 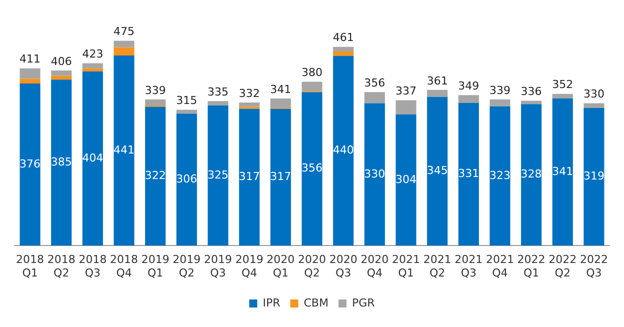 What do you see at coordinates (562, 266) in the screenshot?
I see `x-tick-label: 2022 Q2` at bounding box center [562, 266].